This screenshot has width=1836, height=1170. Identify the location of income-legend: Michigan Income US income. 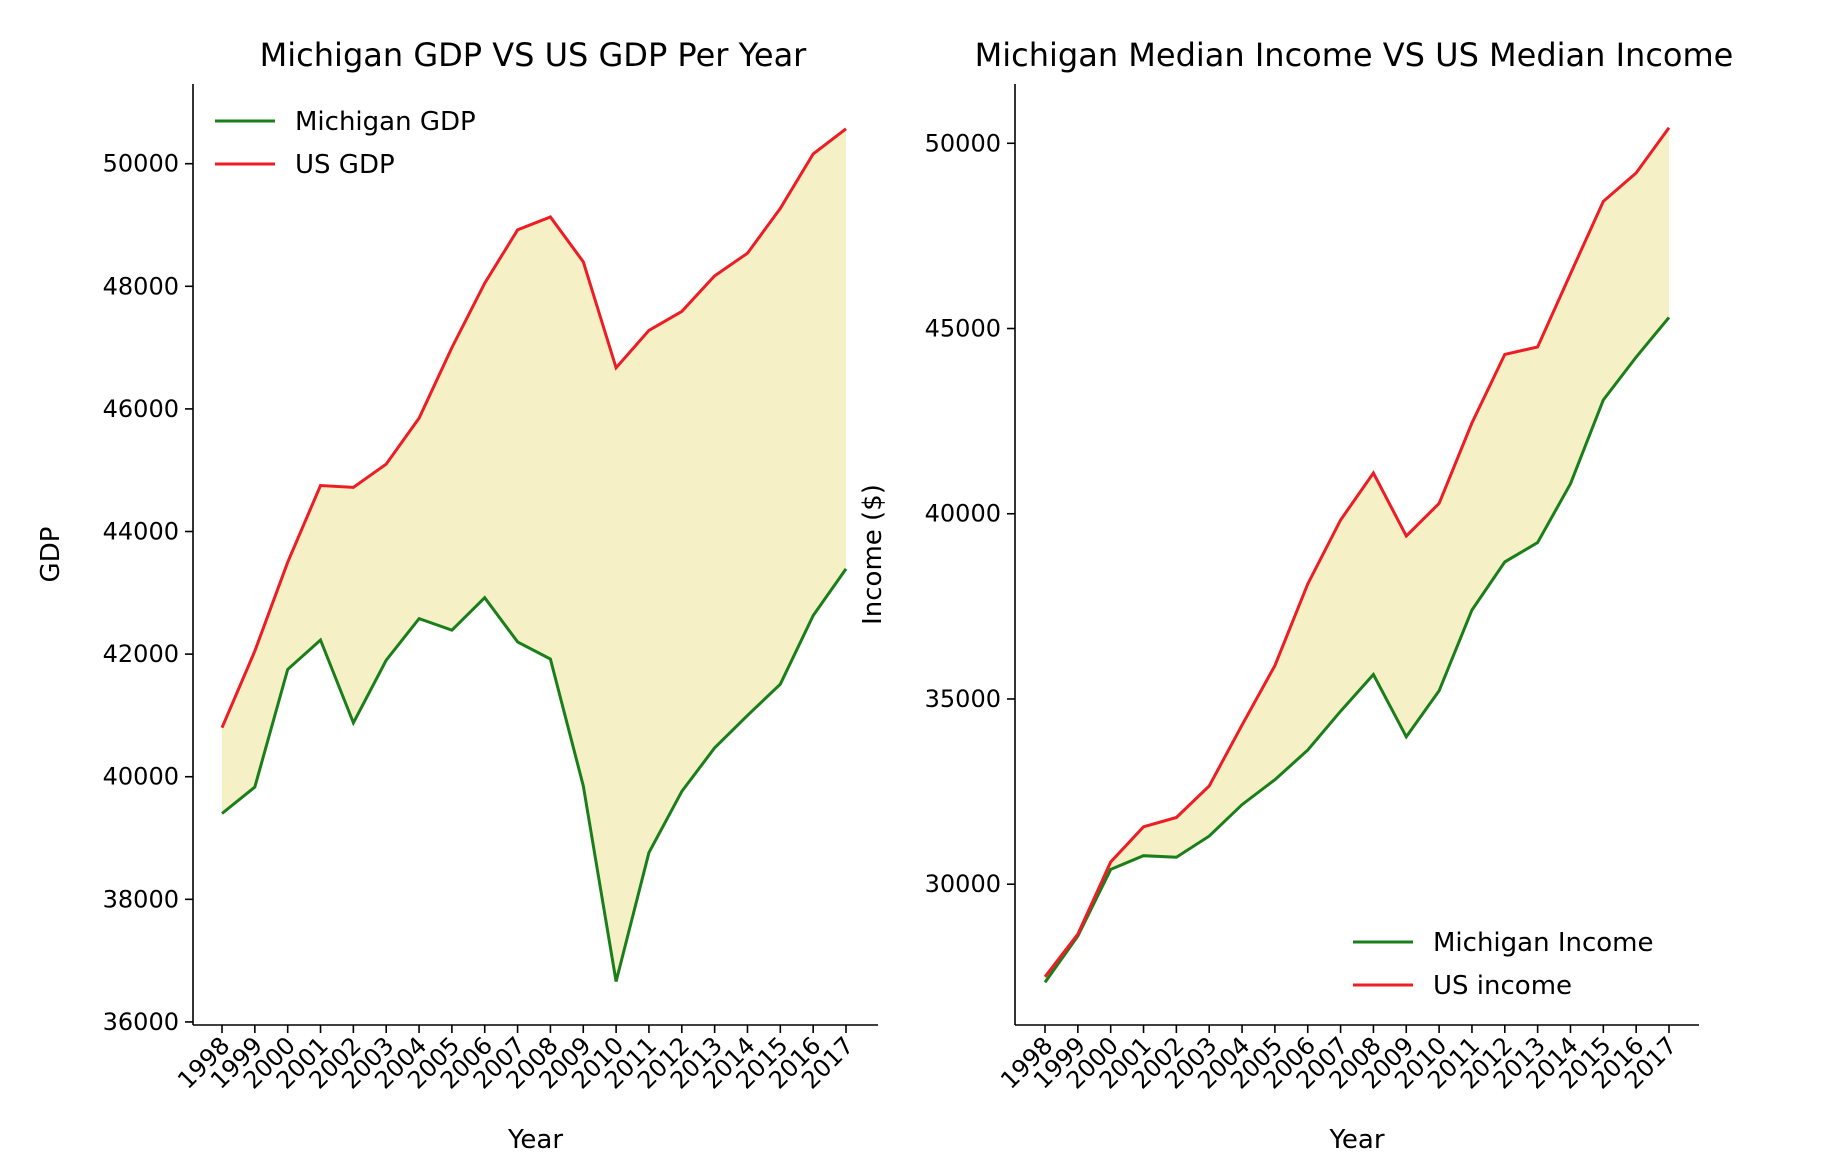
(1503, 964).